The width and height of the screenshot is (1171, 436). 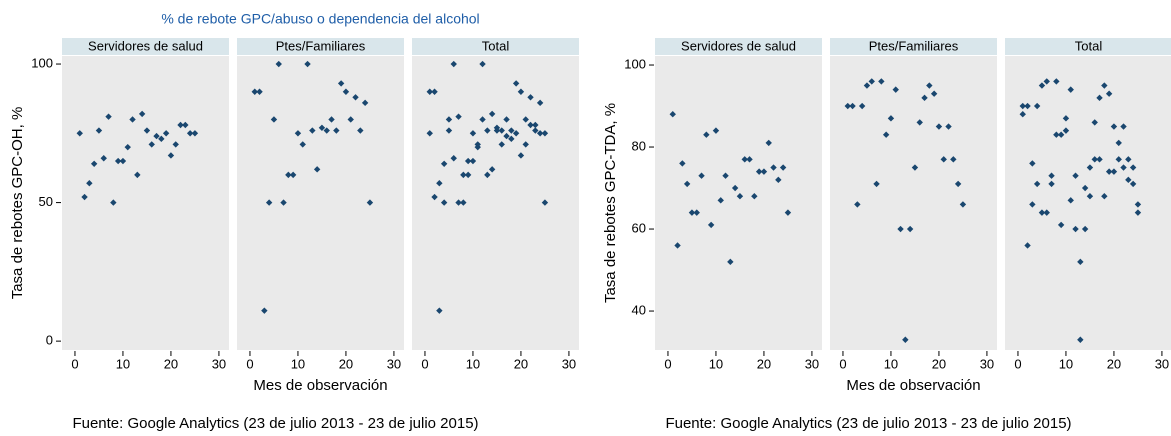 I want to click on y-axis-label: Tasa de rebotes GPC-TDA, %, so click(x=610, y=203).